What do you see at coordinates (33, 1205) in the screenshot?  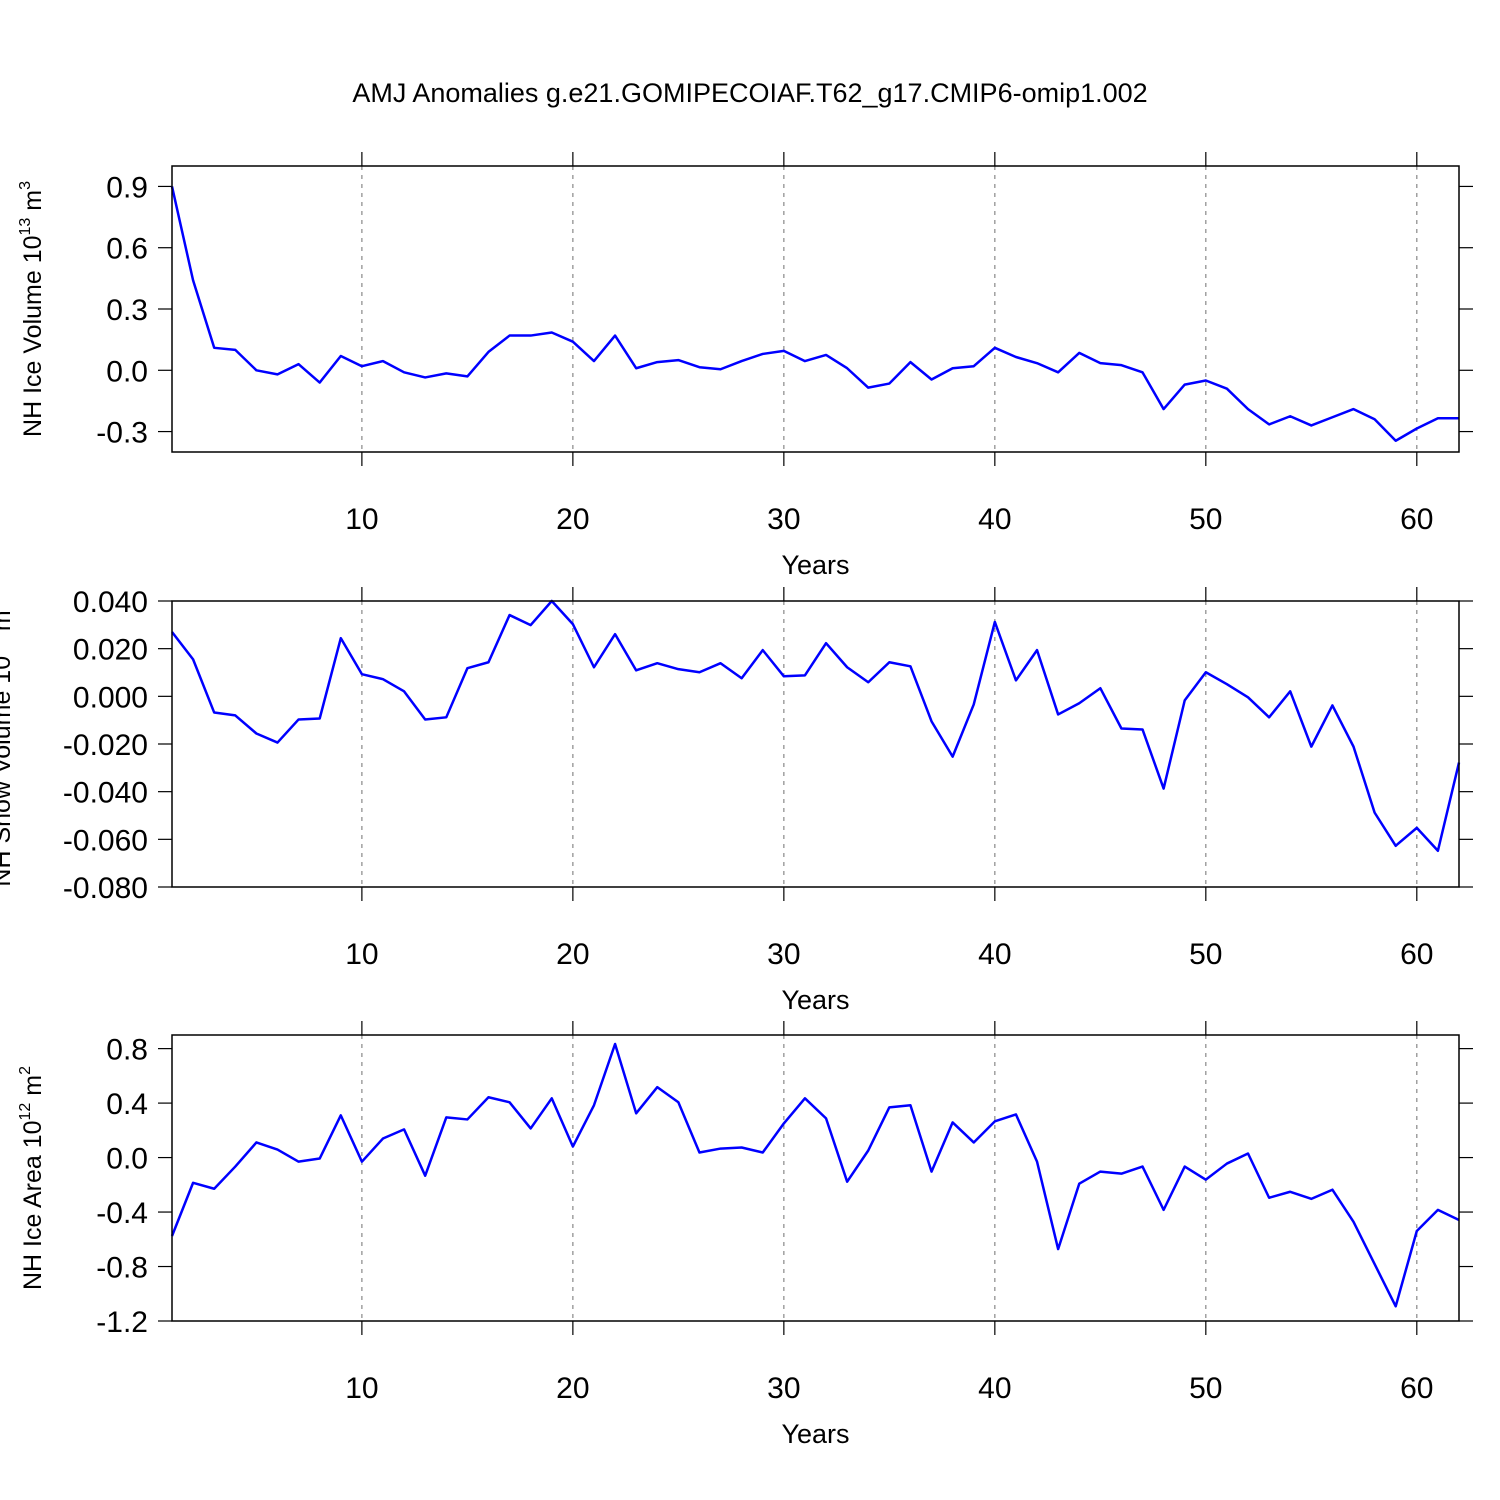 I see `y-axis-label-part: NH Ice Area 10` at bounding box center [33, 1205].